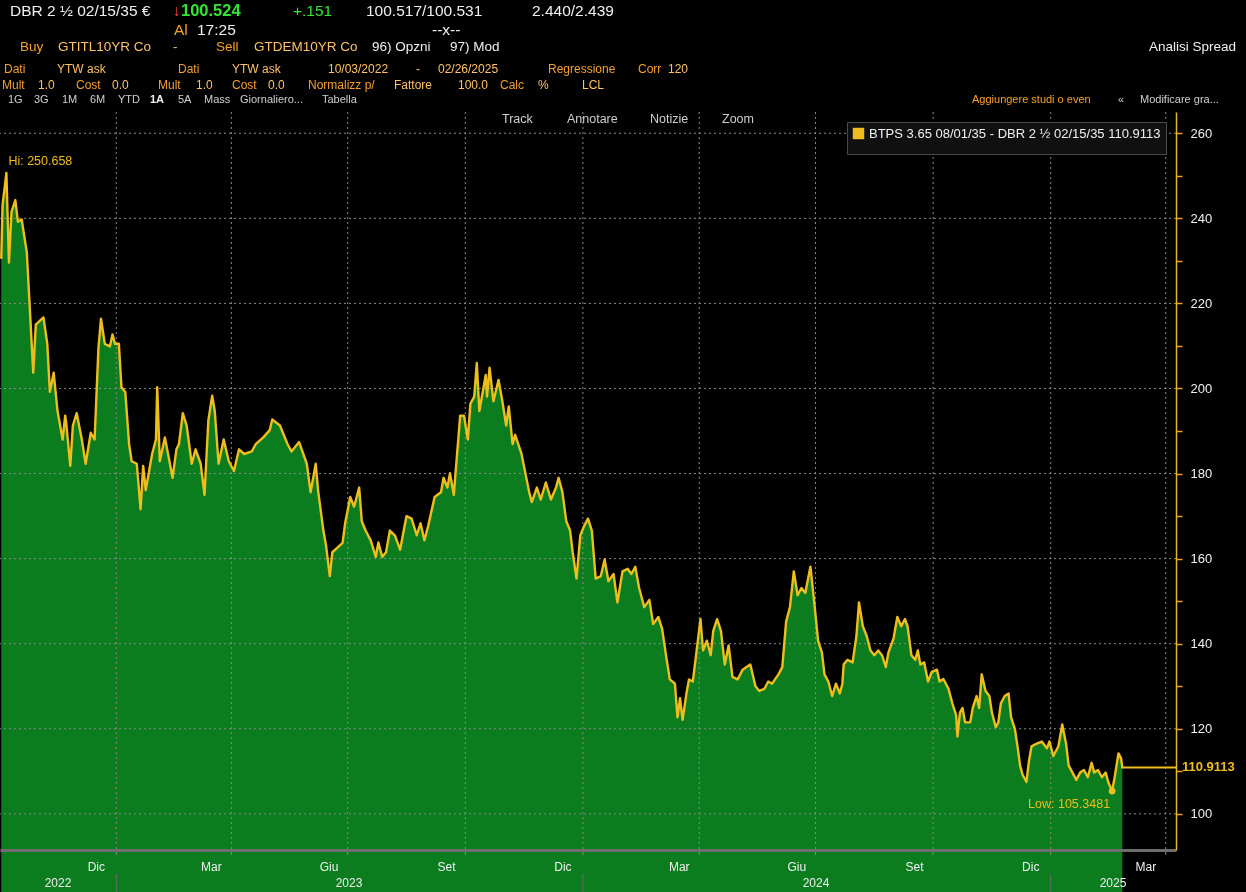 The height and width of the screenshot is (892, 1246). What do you see at coordinates (15, 99) in the screenshot?
I see `text: 1G` at bounding box center [15, 99].